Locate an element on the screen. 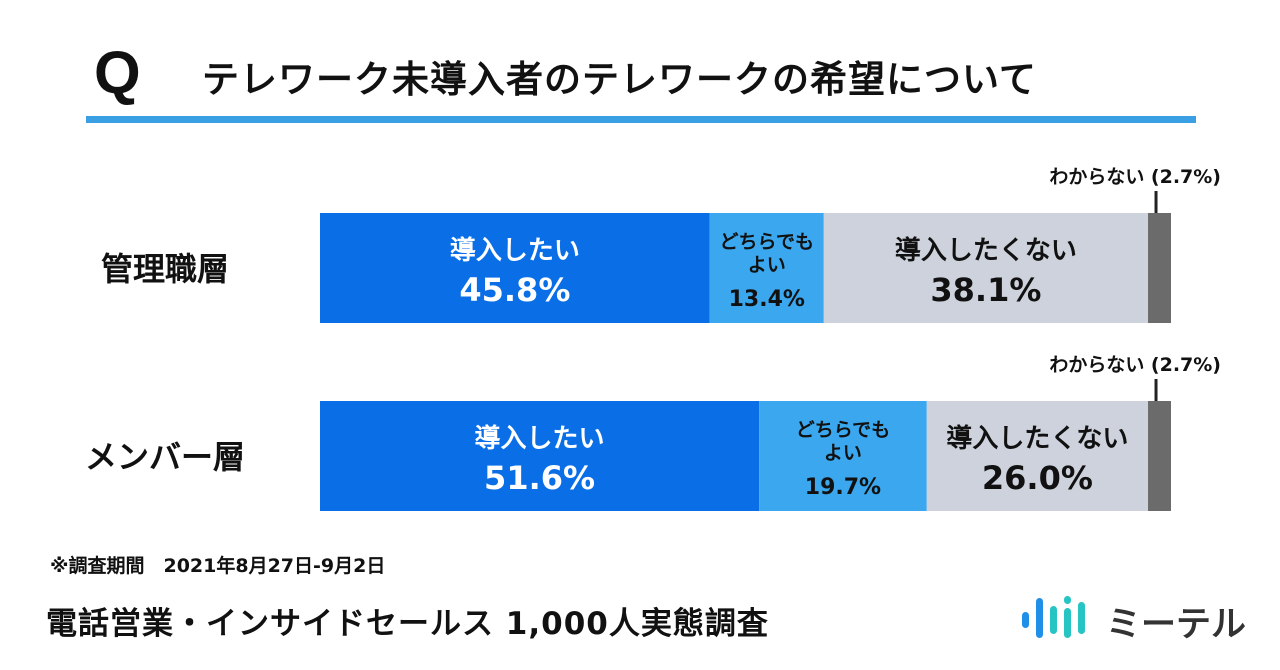 This screenshot has width=1280, height=670. category-label: メンバー層 is located at coordinates (165, 457).